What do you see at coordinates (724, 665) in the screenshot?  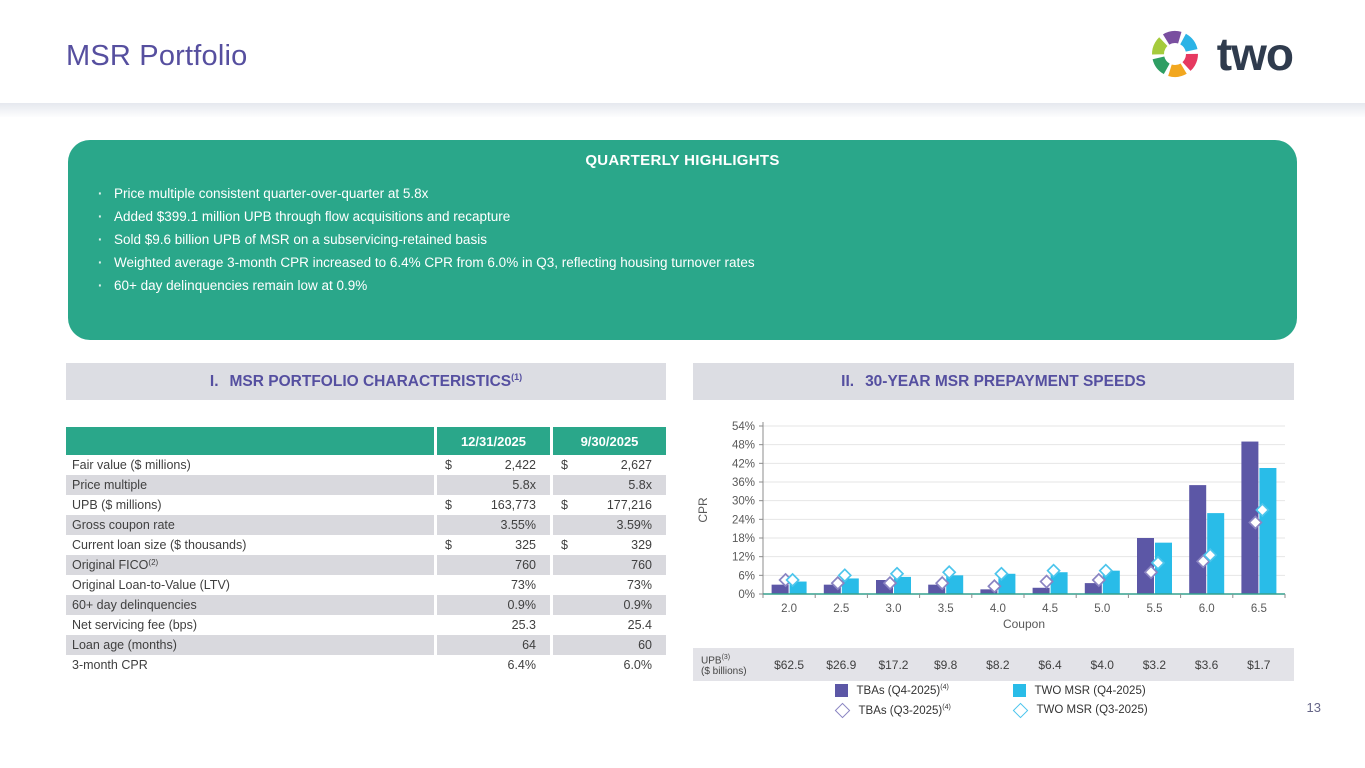 I see `upb-strip-label: UPB(3) ($ billions)` at bounding box center [724, 665].